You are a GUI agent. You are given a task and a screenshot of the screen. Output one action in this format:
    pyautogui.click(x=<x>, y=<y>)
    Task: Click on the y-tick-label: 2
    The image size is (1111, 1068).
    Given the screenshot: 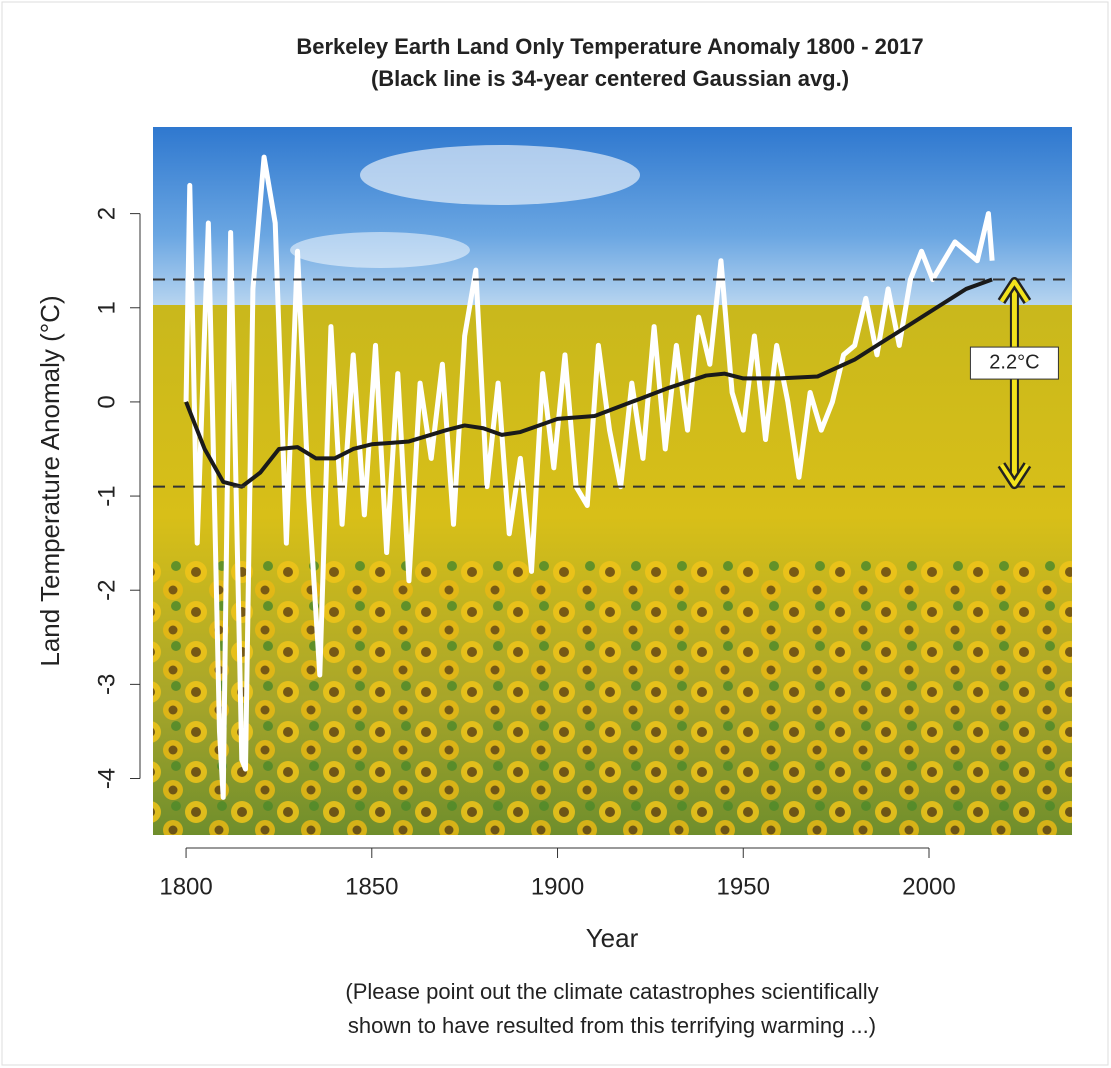 What is the action you would take?
    pyautogui.click(x=106, y=213)
    